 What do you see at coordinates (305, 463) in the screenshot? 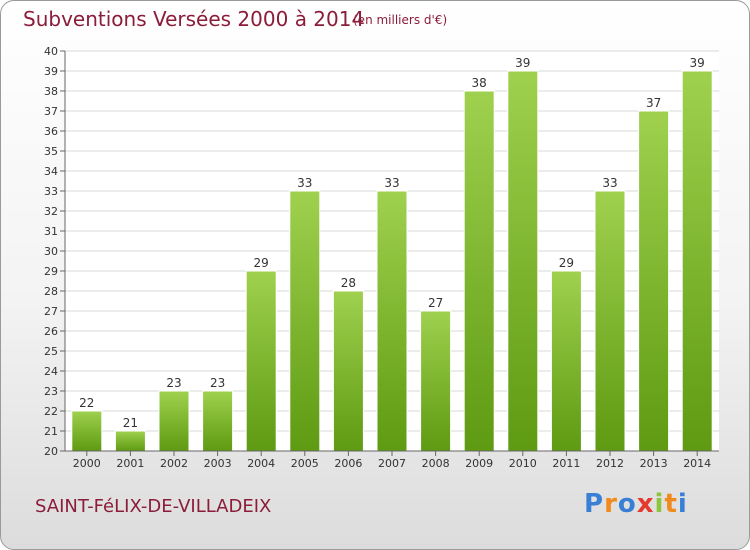
I see `x-tick-label: 2005` at bounding box center [305, 463].